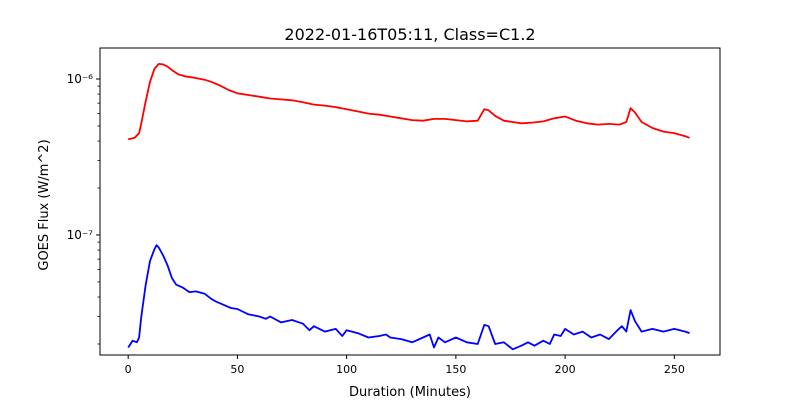 The height and width of the screenshot is (404, 800). I want to click on x-tick-label: 100, so click(346, 369).